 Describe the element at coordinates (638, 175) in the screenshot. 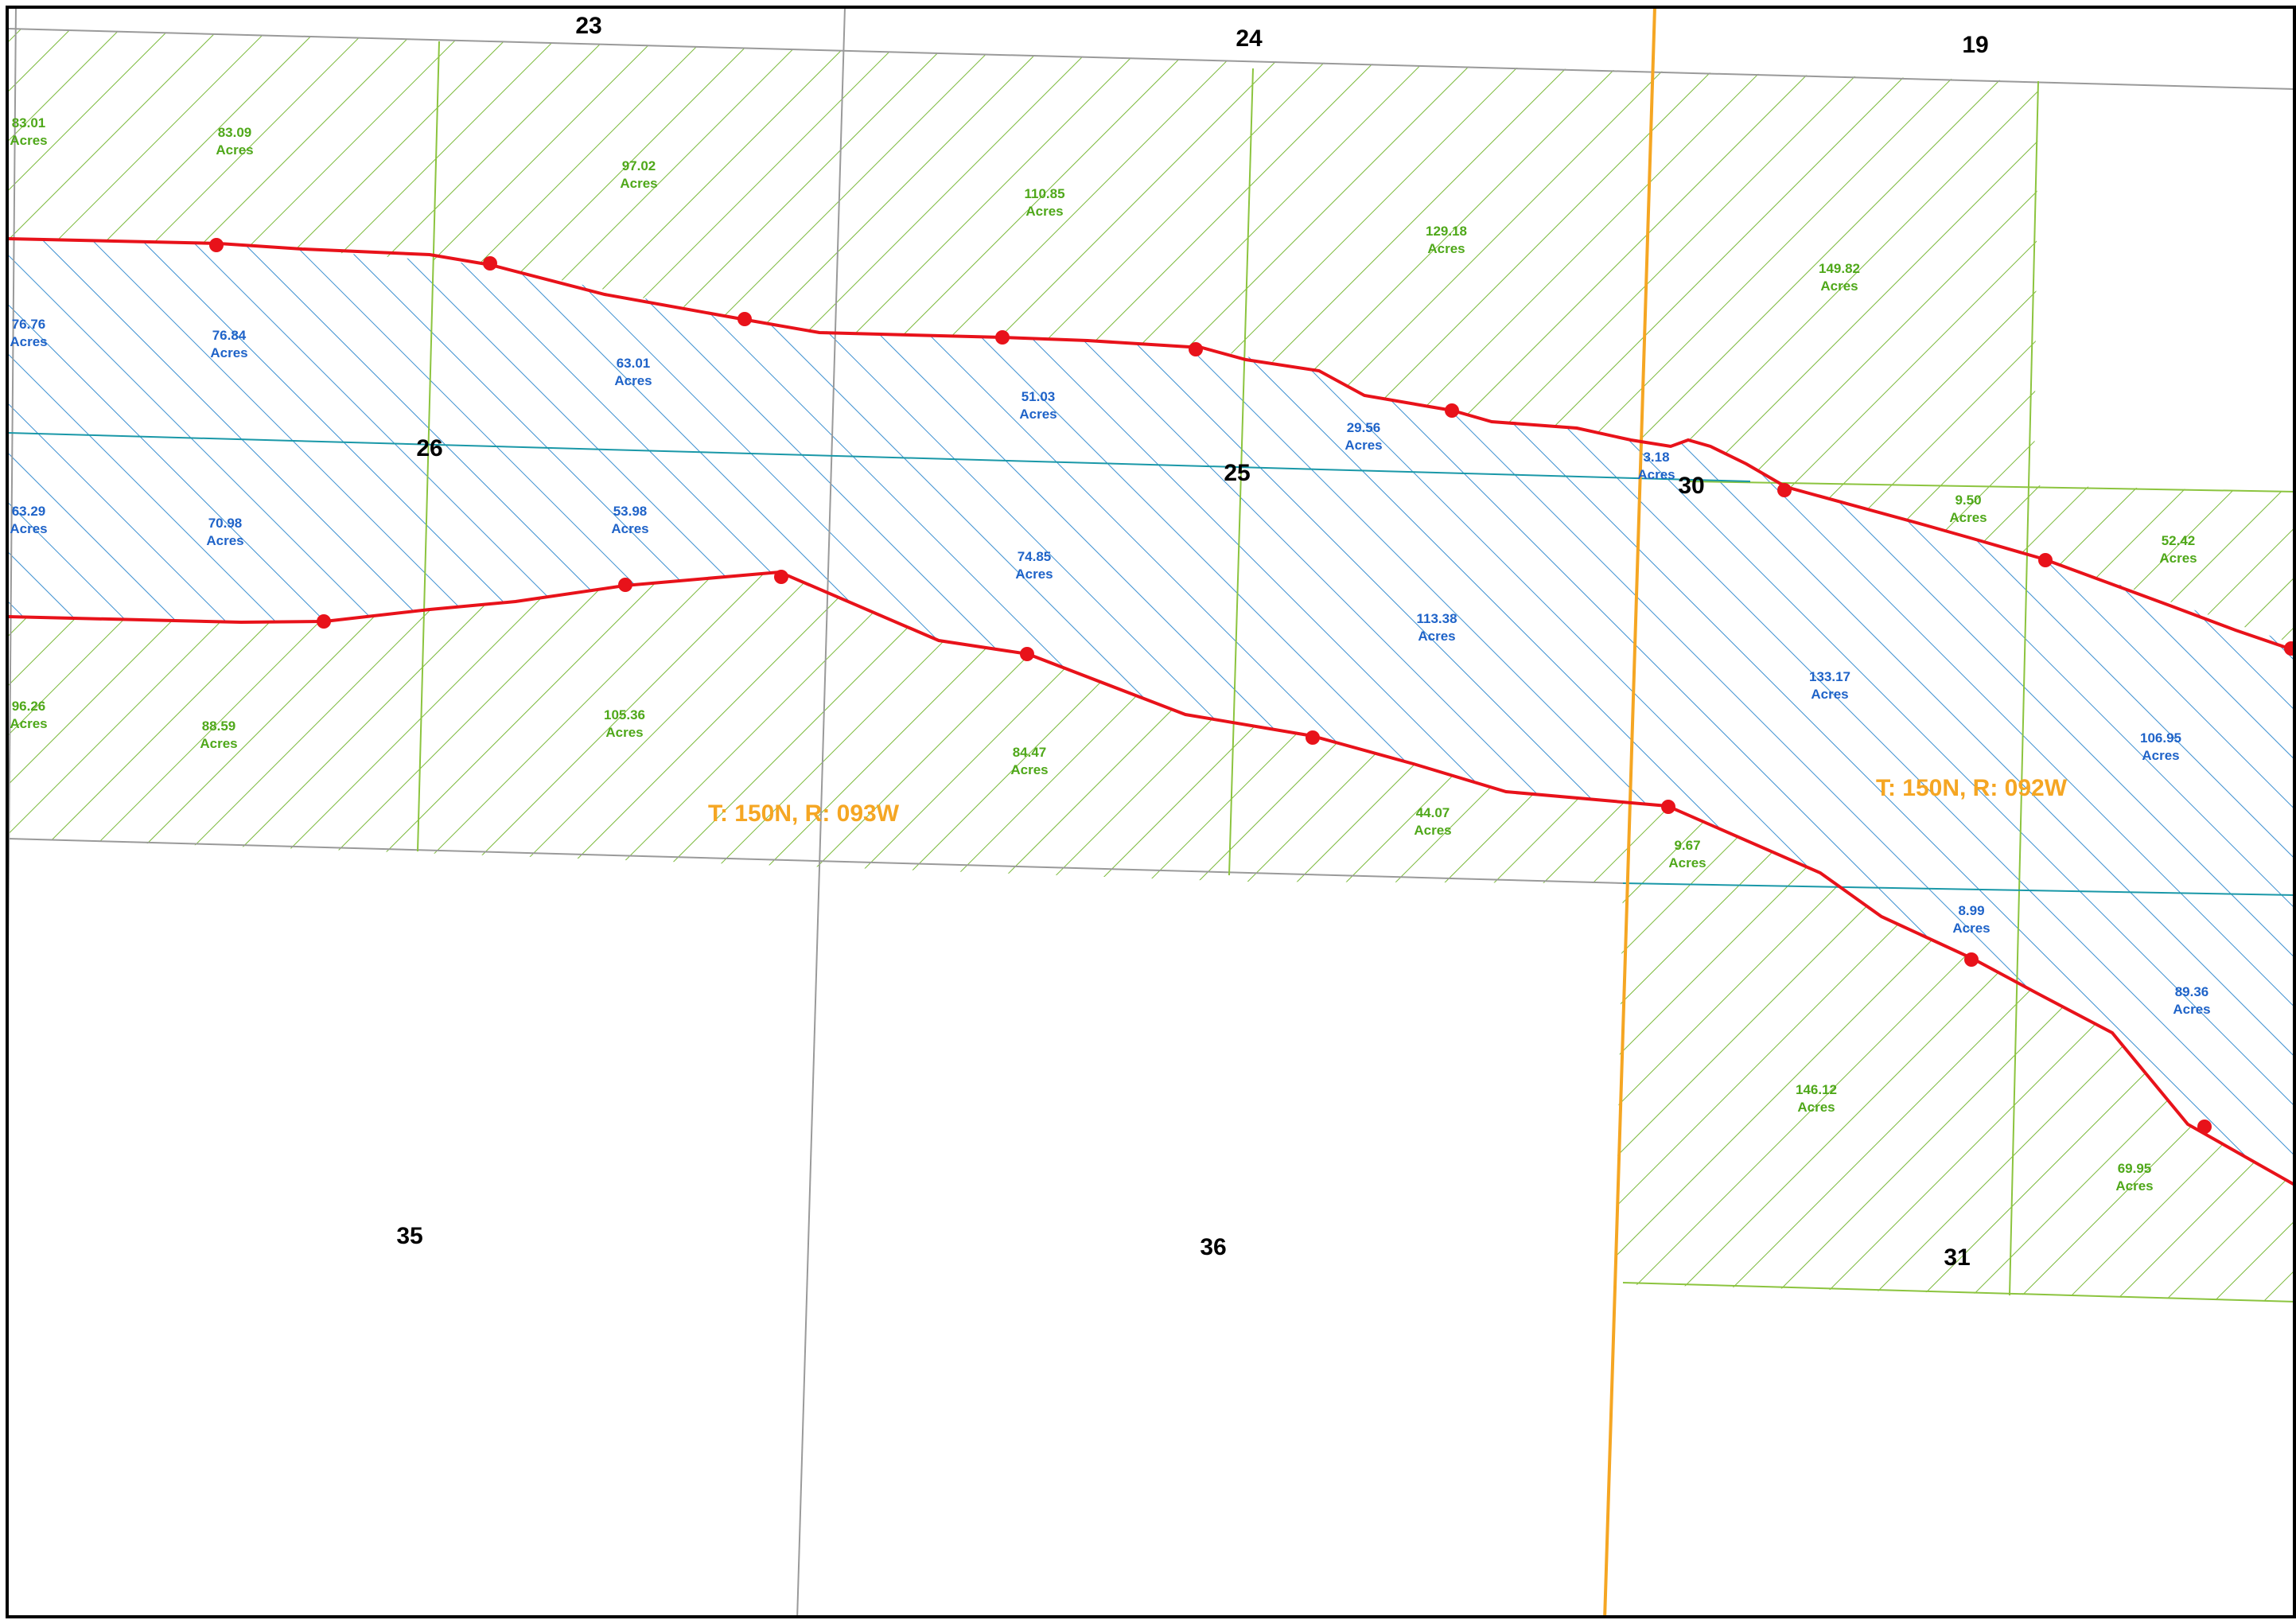

I see `tract-acreage-label: 97.02 Acres` at that location.